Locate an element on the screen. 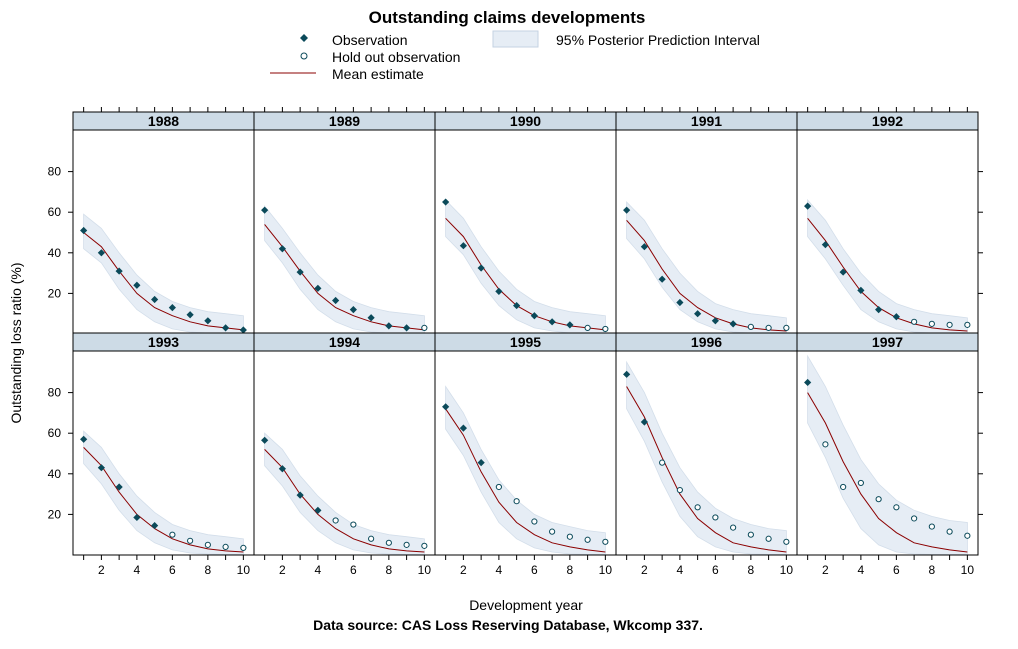 Image resolution: width=1018 pixels, height=649 pixels. panel-strip-label: 1993 is located at coordinates (163, 342).